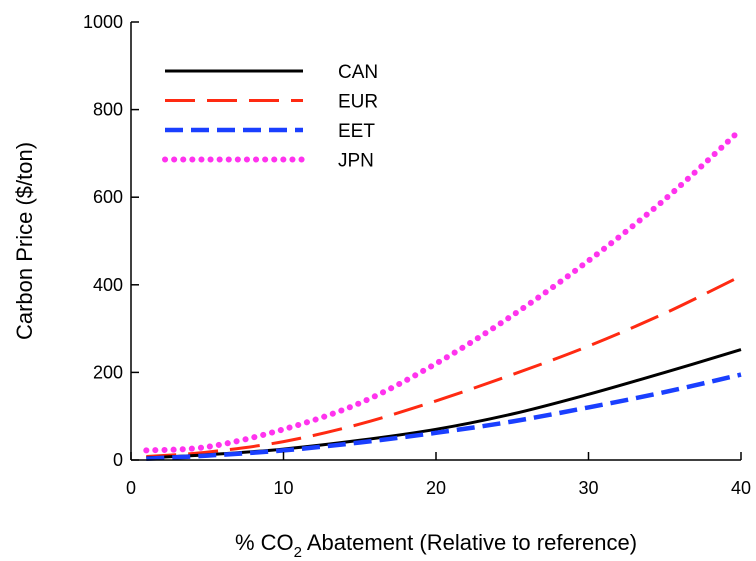 The width and height of the screenshot is (756, 561). What do you see at coordinates (108, 110) in the screenshot?
I see `y-tick-label: 800` at bounding box center [108, 110].